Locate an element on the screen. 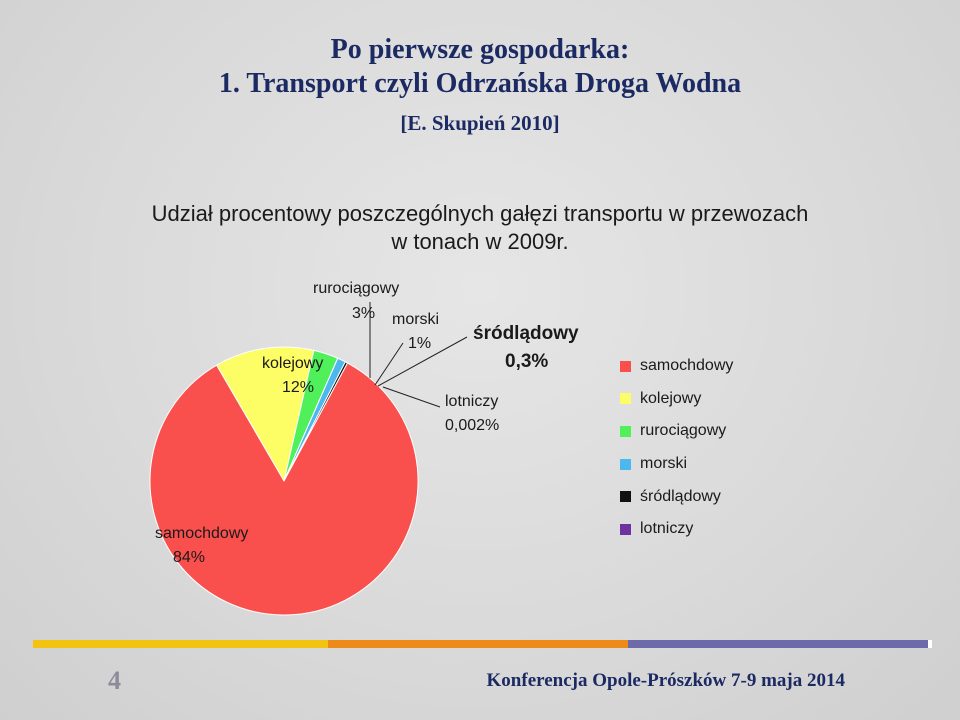 The height and width of the screenshot is (720, 960). footer-text: Konferencja Opole-Prószków 7-9 maja 2014 is located at coordinates (665, 680).